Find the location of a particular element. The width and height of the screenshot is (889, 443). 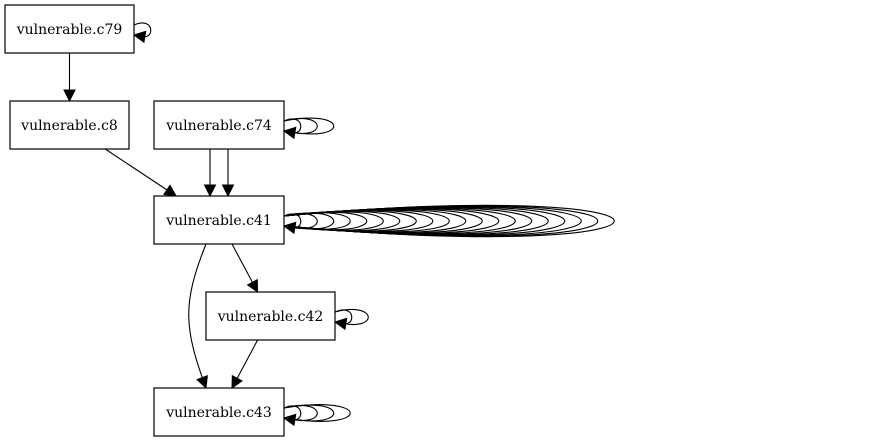

node-c41: vulnerable.c41 is located at coordinates (219, 220).